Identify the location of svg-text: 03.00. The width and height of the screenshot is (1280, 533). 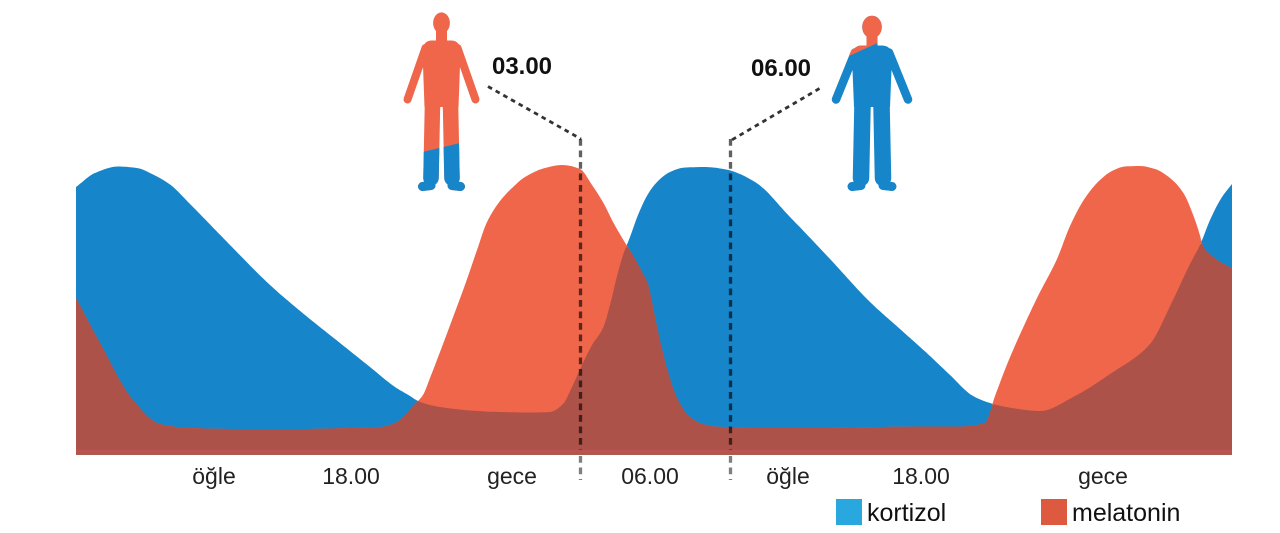
(522, 66).